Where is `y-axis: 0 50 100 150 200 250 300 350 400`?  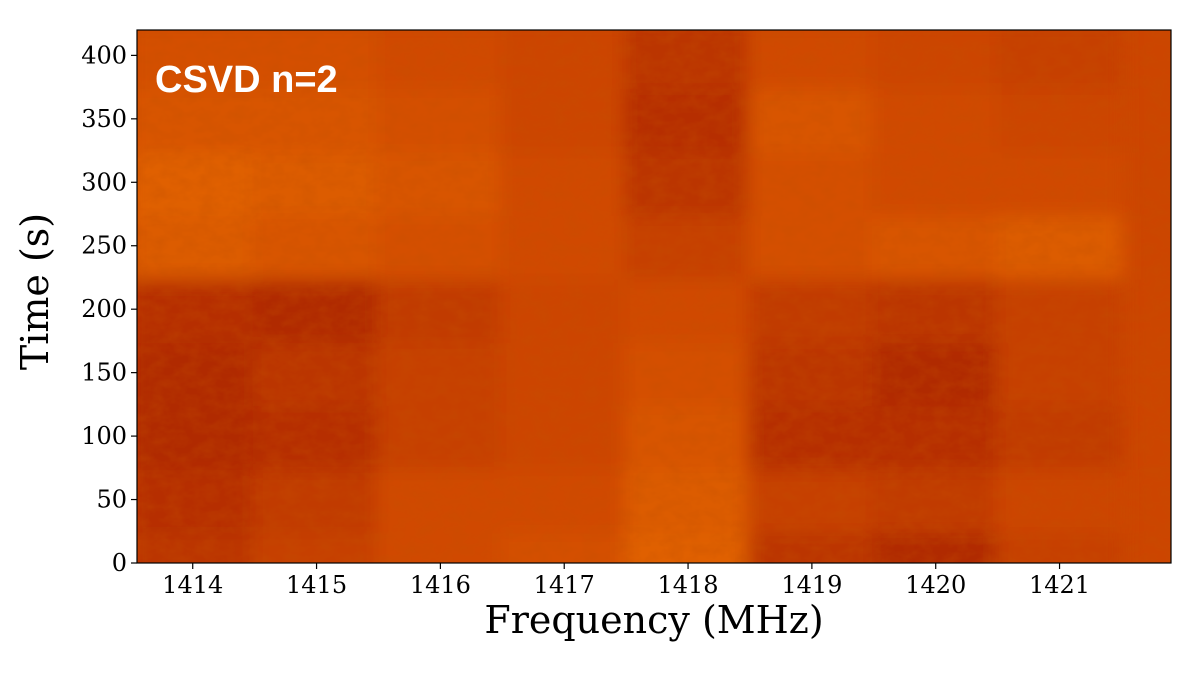 y-axis: 0 50 100 150 200 250 300 350 400 is located at coordinates (109, 309).